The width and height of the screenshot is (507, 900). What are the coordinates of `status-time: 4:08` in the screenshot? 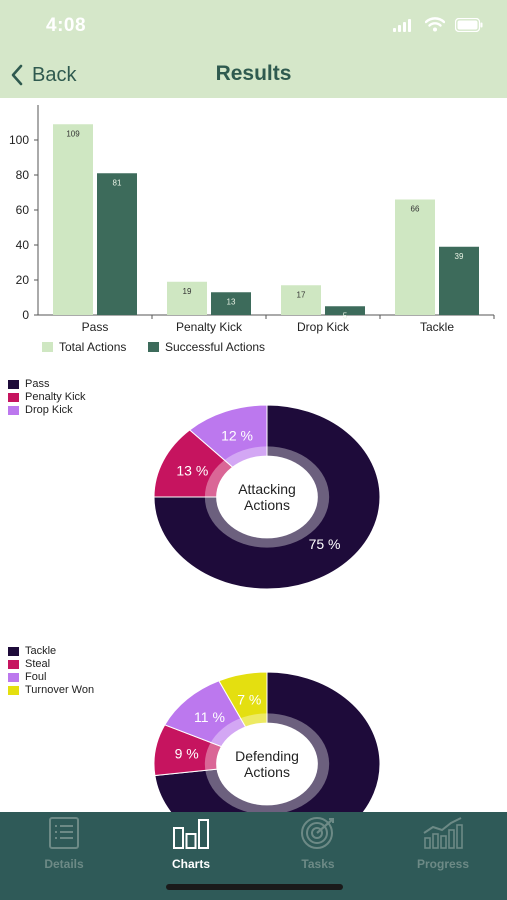 It's located at (66, 25).